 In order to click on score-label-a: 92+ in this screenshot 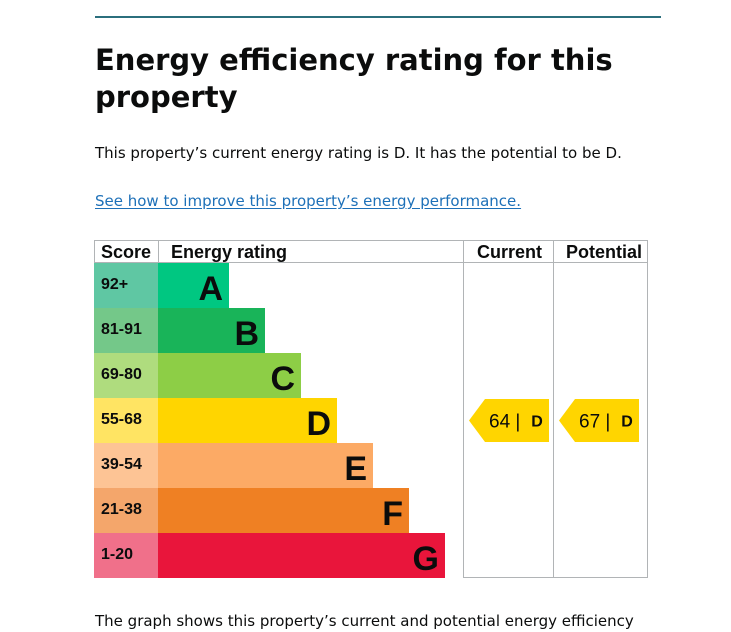, I will do `click(114, 284)`.